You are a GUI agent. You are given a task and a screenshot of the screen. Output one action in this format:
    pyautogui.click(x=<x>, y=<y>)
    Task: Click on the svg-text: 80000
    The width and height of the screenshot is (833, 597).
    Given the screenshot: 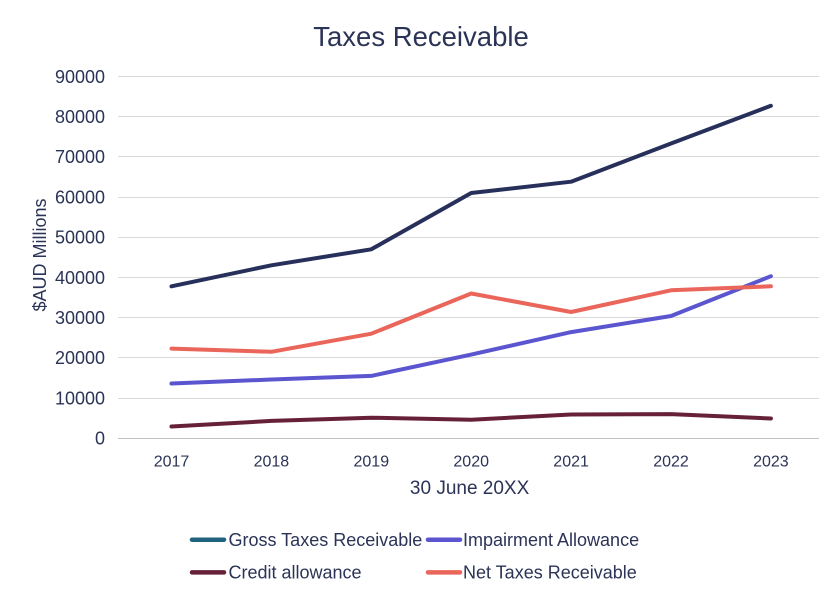 What is the action you would take?
    pyautogui.click(x=80, y=117)
    